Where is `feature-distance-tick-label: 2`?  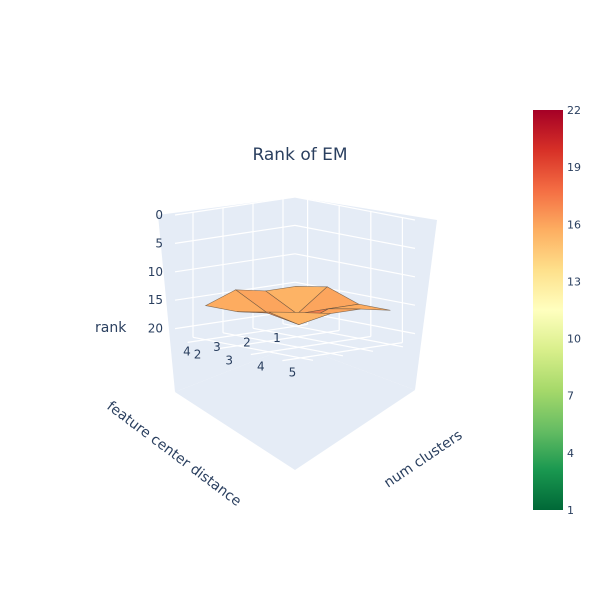
feature-distance-tick-label: 2 is located at coordinates (247, 342).